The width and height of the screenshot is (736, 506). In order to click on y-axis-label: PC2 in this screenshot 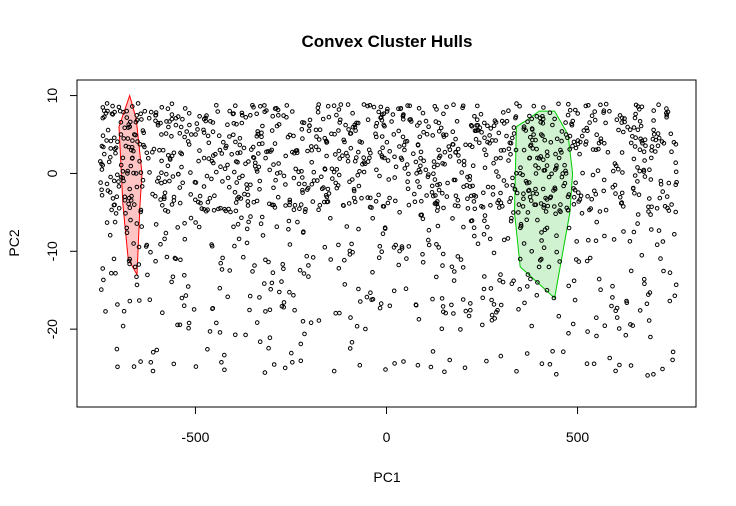, I will do `click(14, 242)`.